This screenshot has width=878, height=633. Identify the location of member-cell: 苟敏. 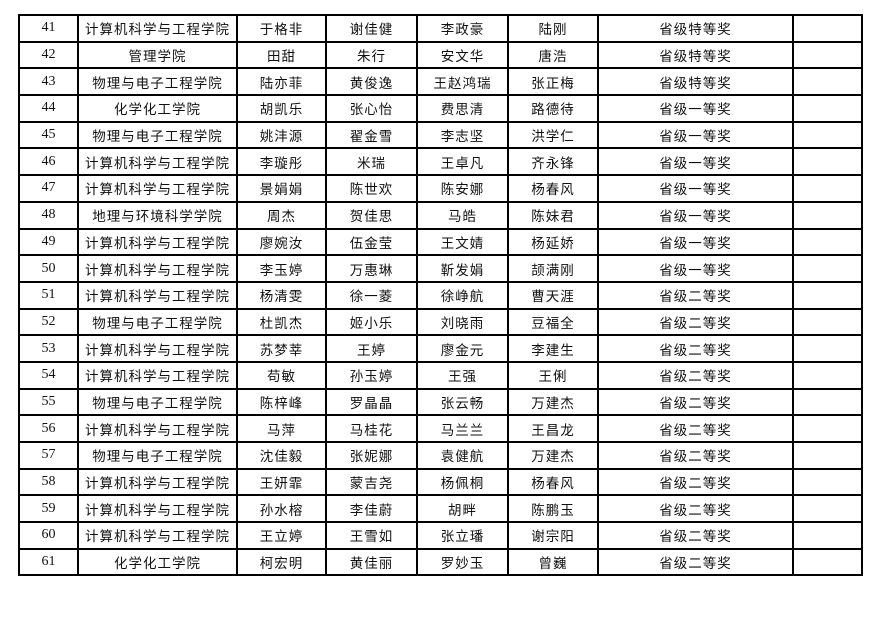
(281, 375).